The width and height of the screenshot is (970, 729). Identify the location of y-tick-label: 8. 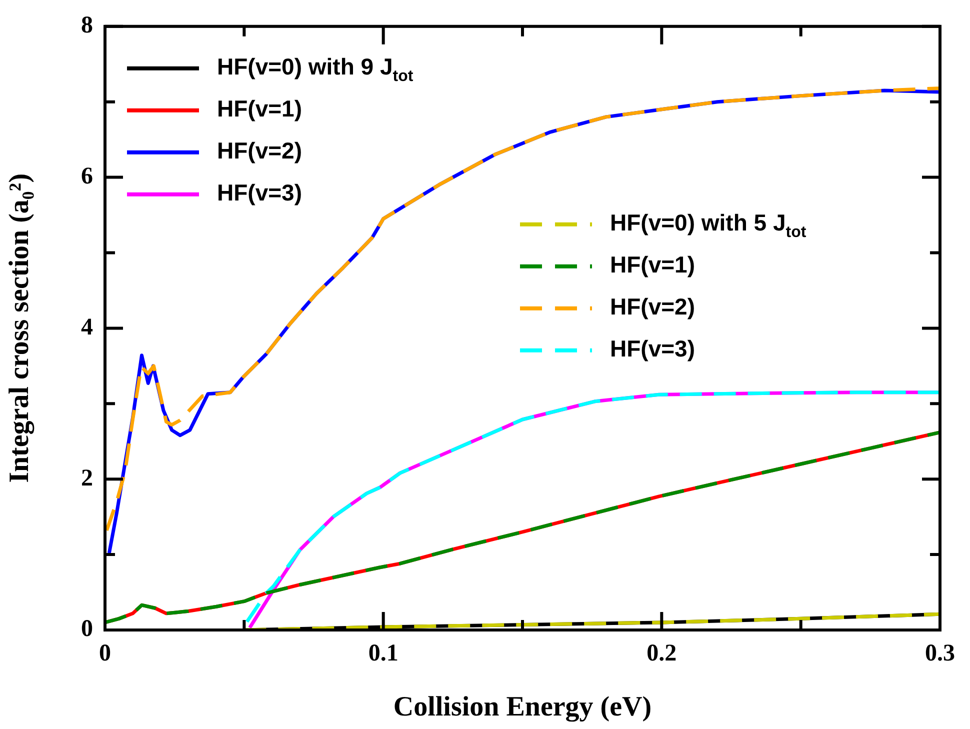
(87, 25).